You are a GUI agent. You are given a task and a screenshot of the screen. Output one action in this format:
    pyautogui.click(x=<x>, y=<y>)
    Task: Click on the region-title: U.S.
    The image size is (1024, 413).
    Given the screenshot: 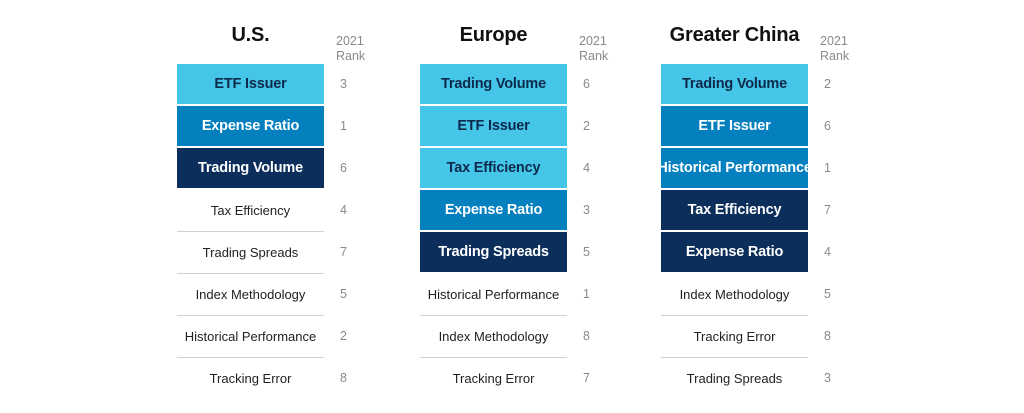 What is the action you would take?
    pyautogui.click(x=250, y=35)
    